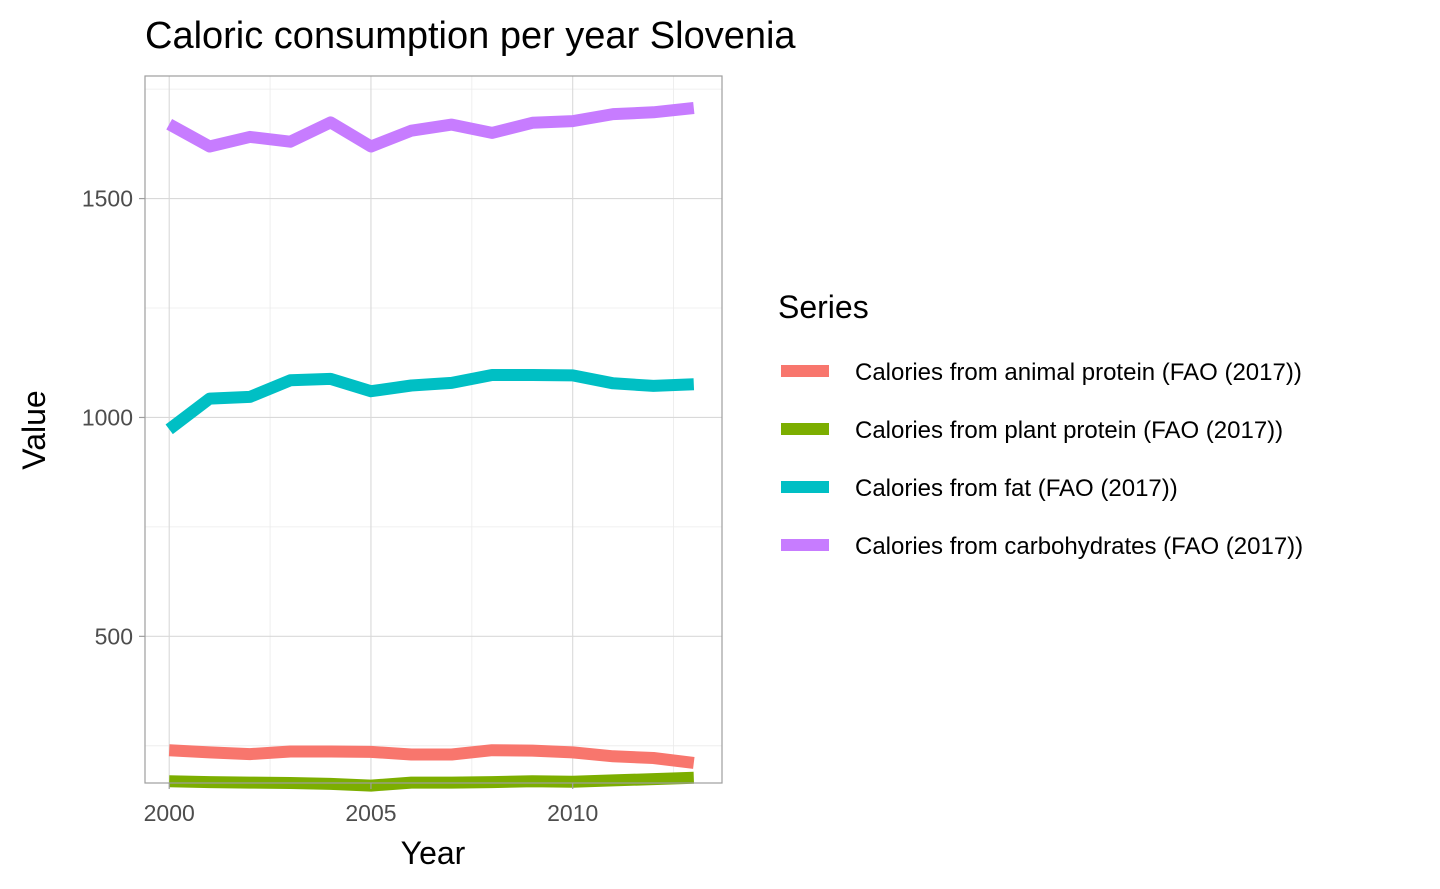 This screenshot has height=889, width=1440. Describe the element at coordinates (823, 307) in the screenshot. I see `legend-title: Series` at that location.